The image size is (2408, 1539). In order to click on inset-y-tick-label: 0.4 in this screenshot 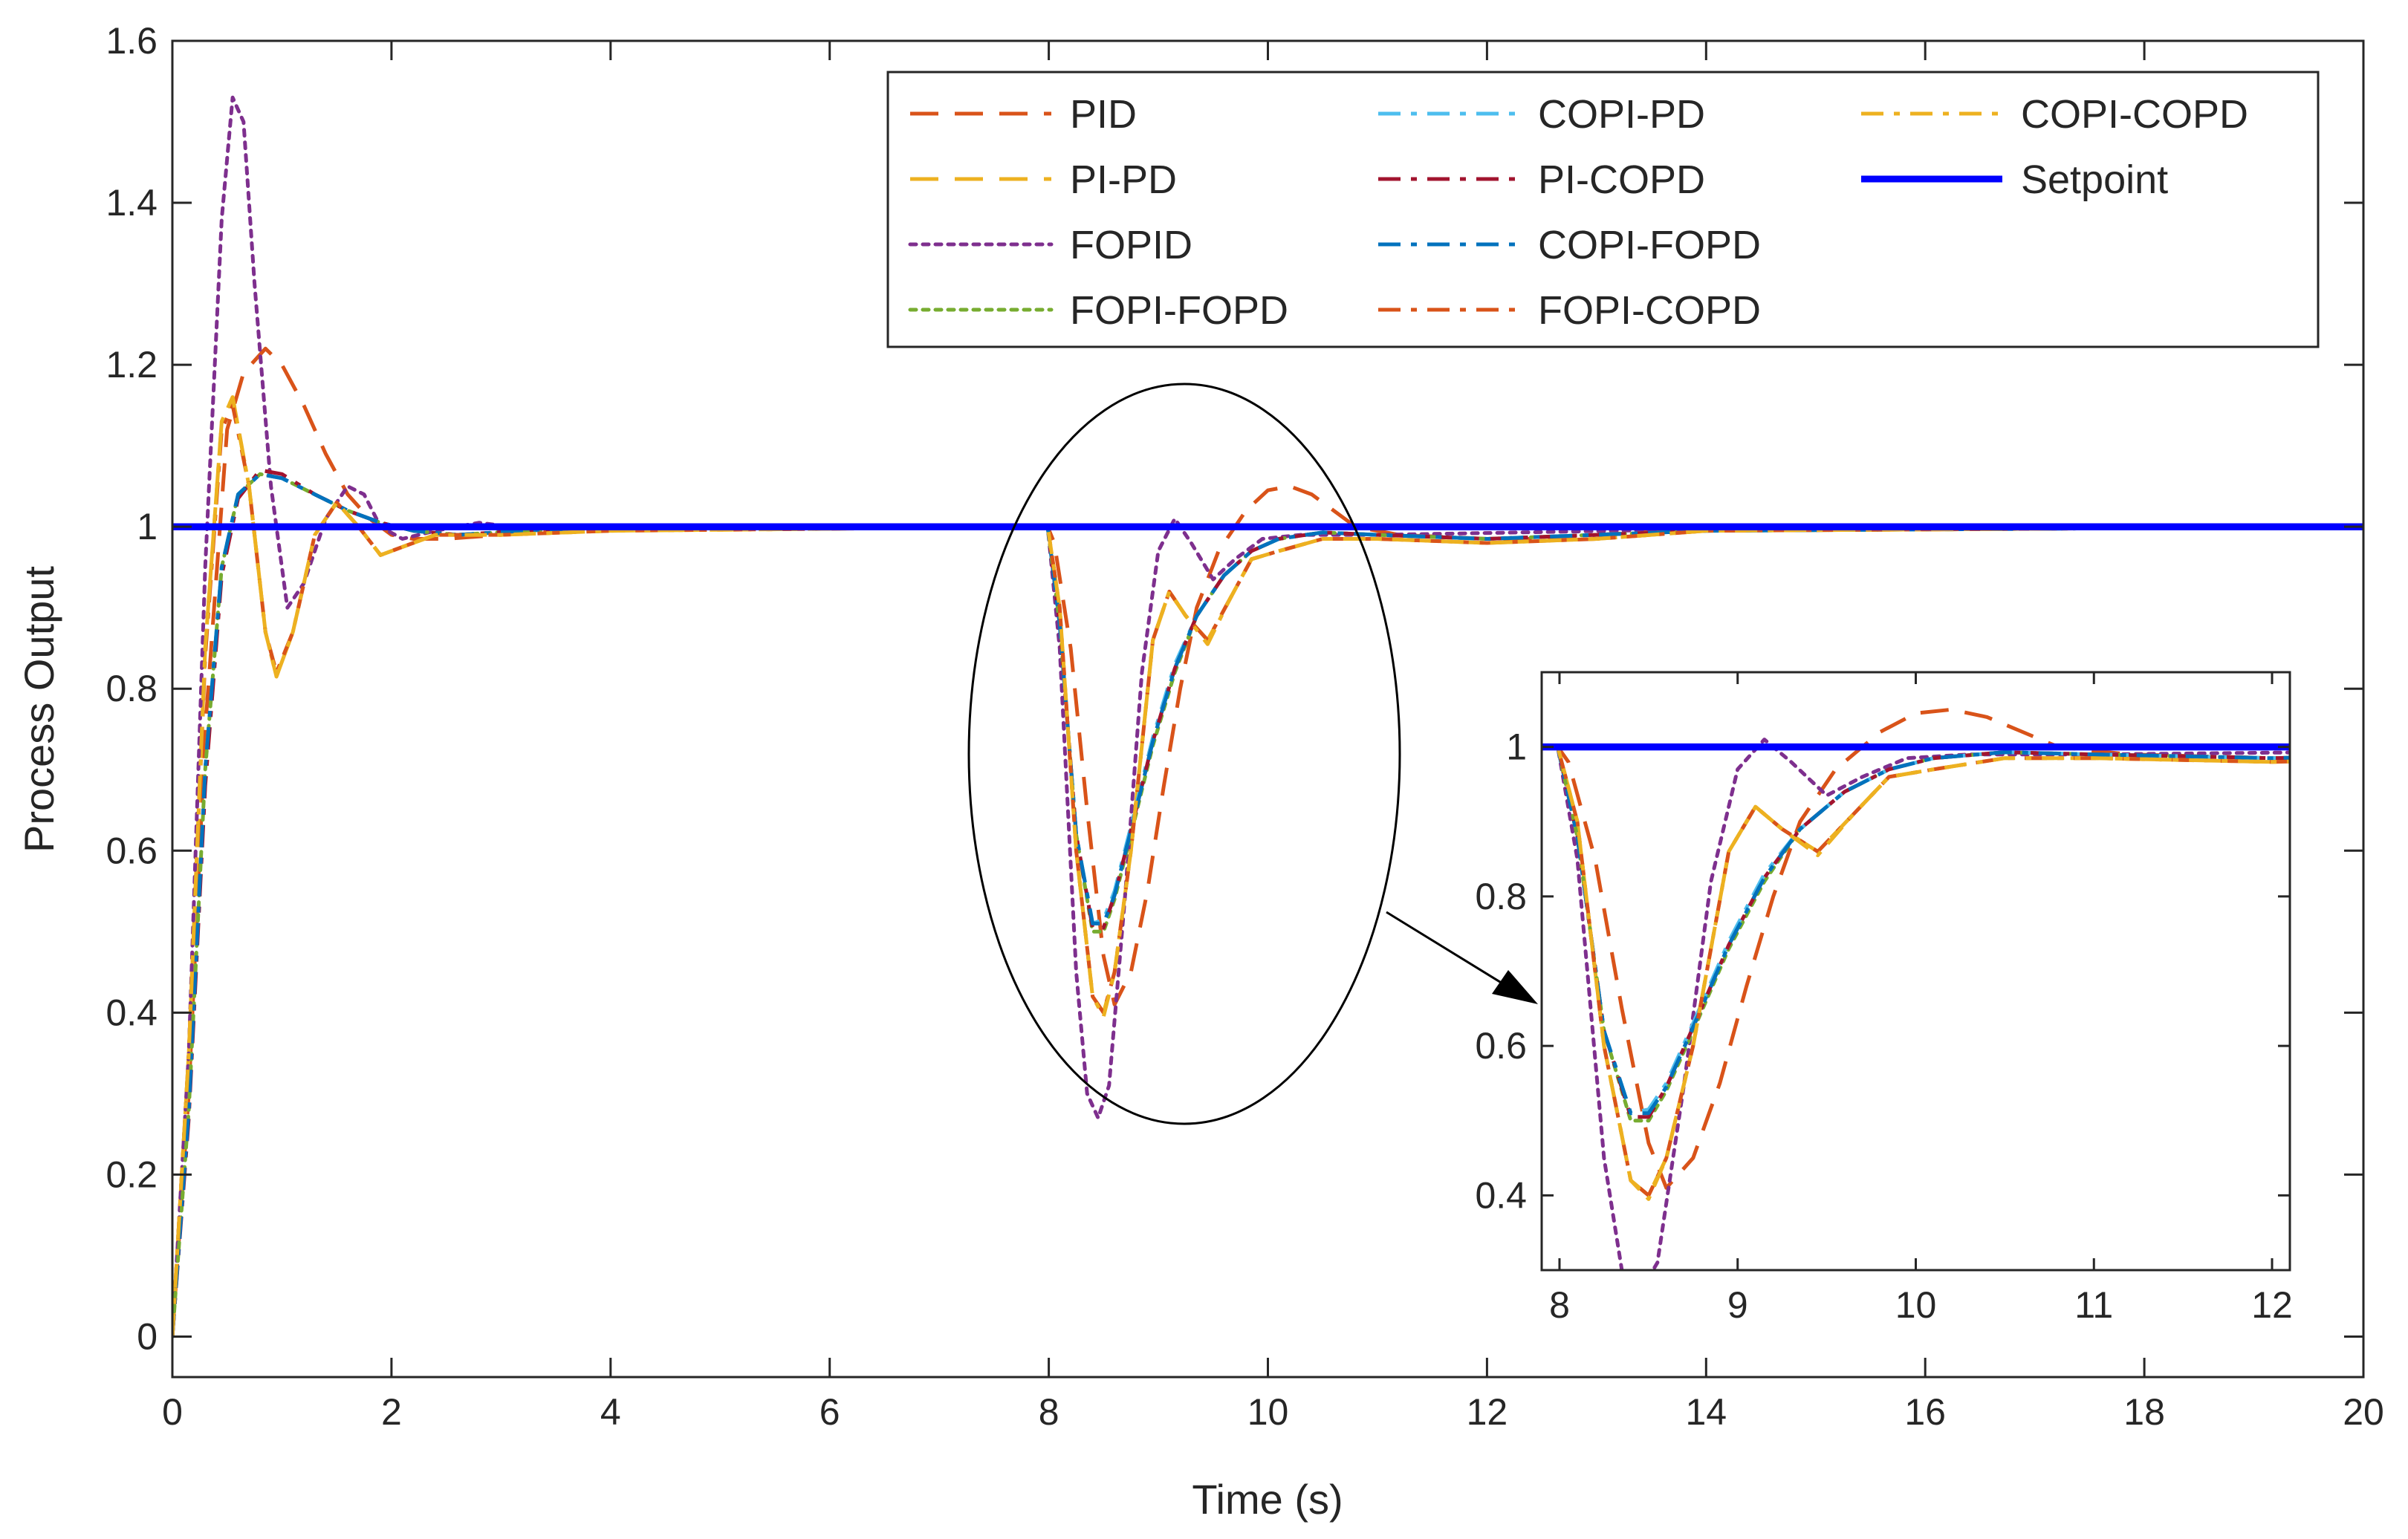, I will do `click(1501, 1195)`.